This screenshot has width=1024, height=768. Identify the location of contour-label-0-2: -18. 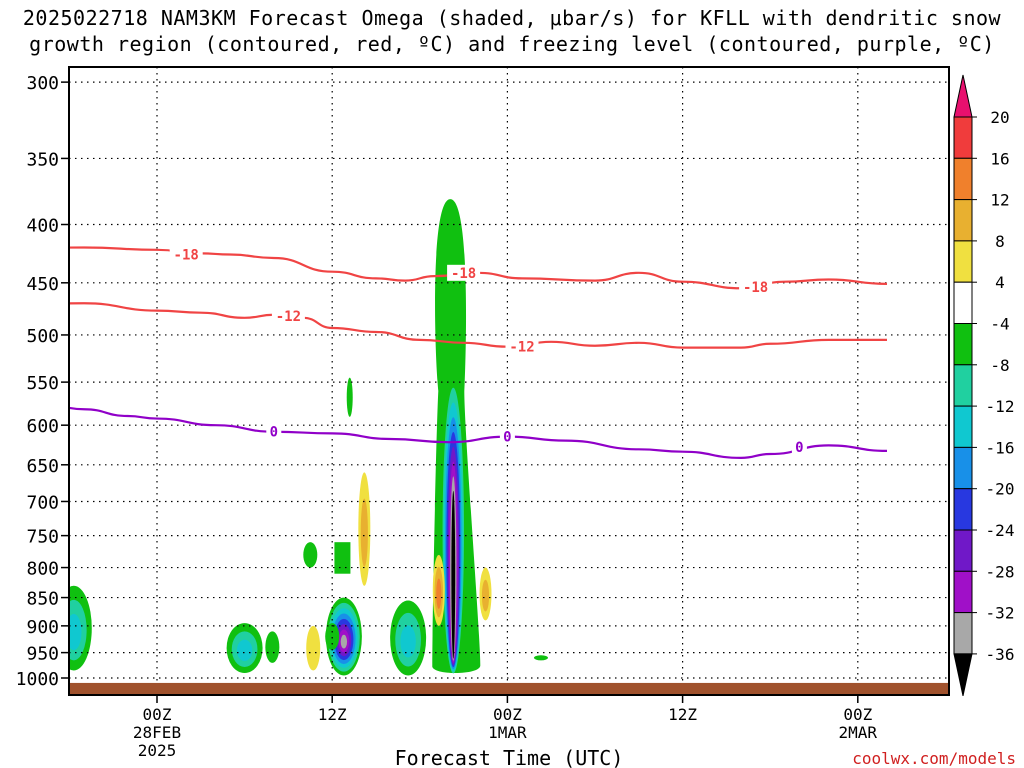
(755, 288).